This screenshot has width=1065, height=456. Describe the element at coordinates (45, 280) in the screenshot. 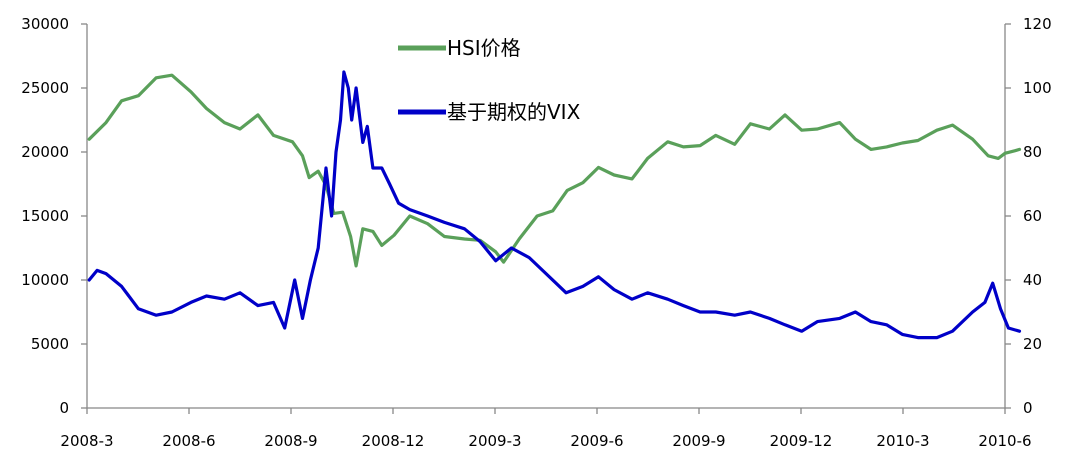

I see `y-left-tick-label: 10000` at that location.